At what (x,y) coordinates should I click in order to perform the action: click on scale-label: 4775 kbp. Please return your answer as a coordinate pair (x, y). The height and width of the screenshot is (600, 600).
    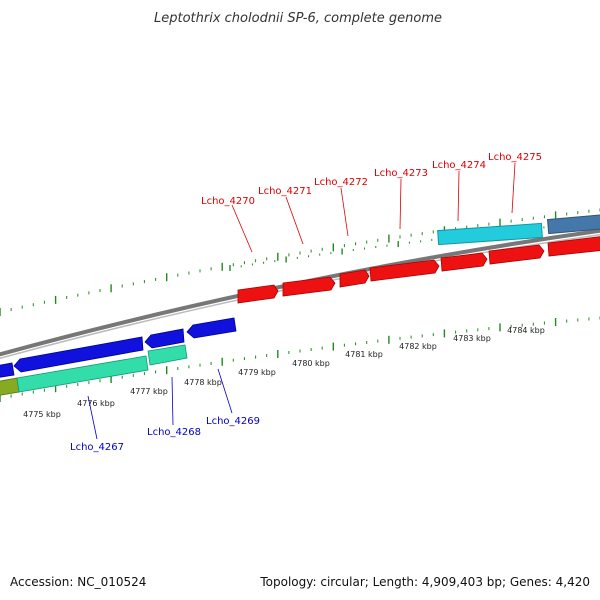
    Looking at the image, I should click on (42, 414).